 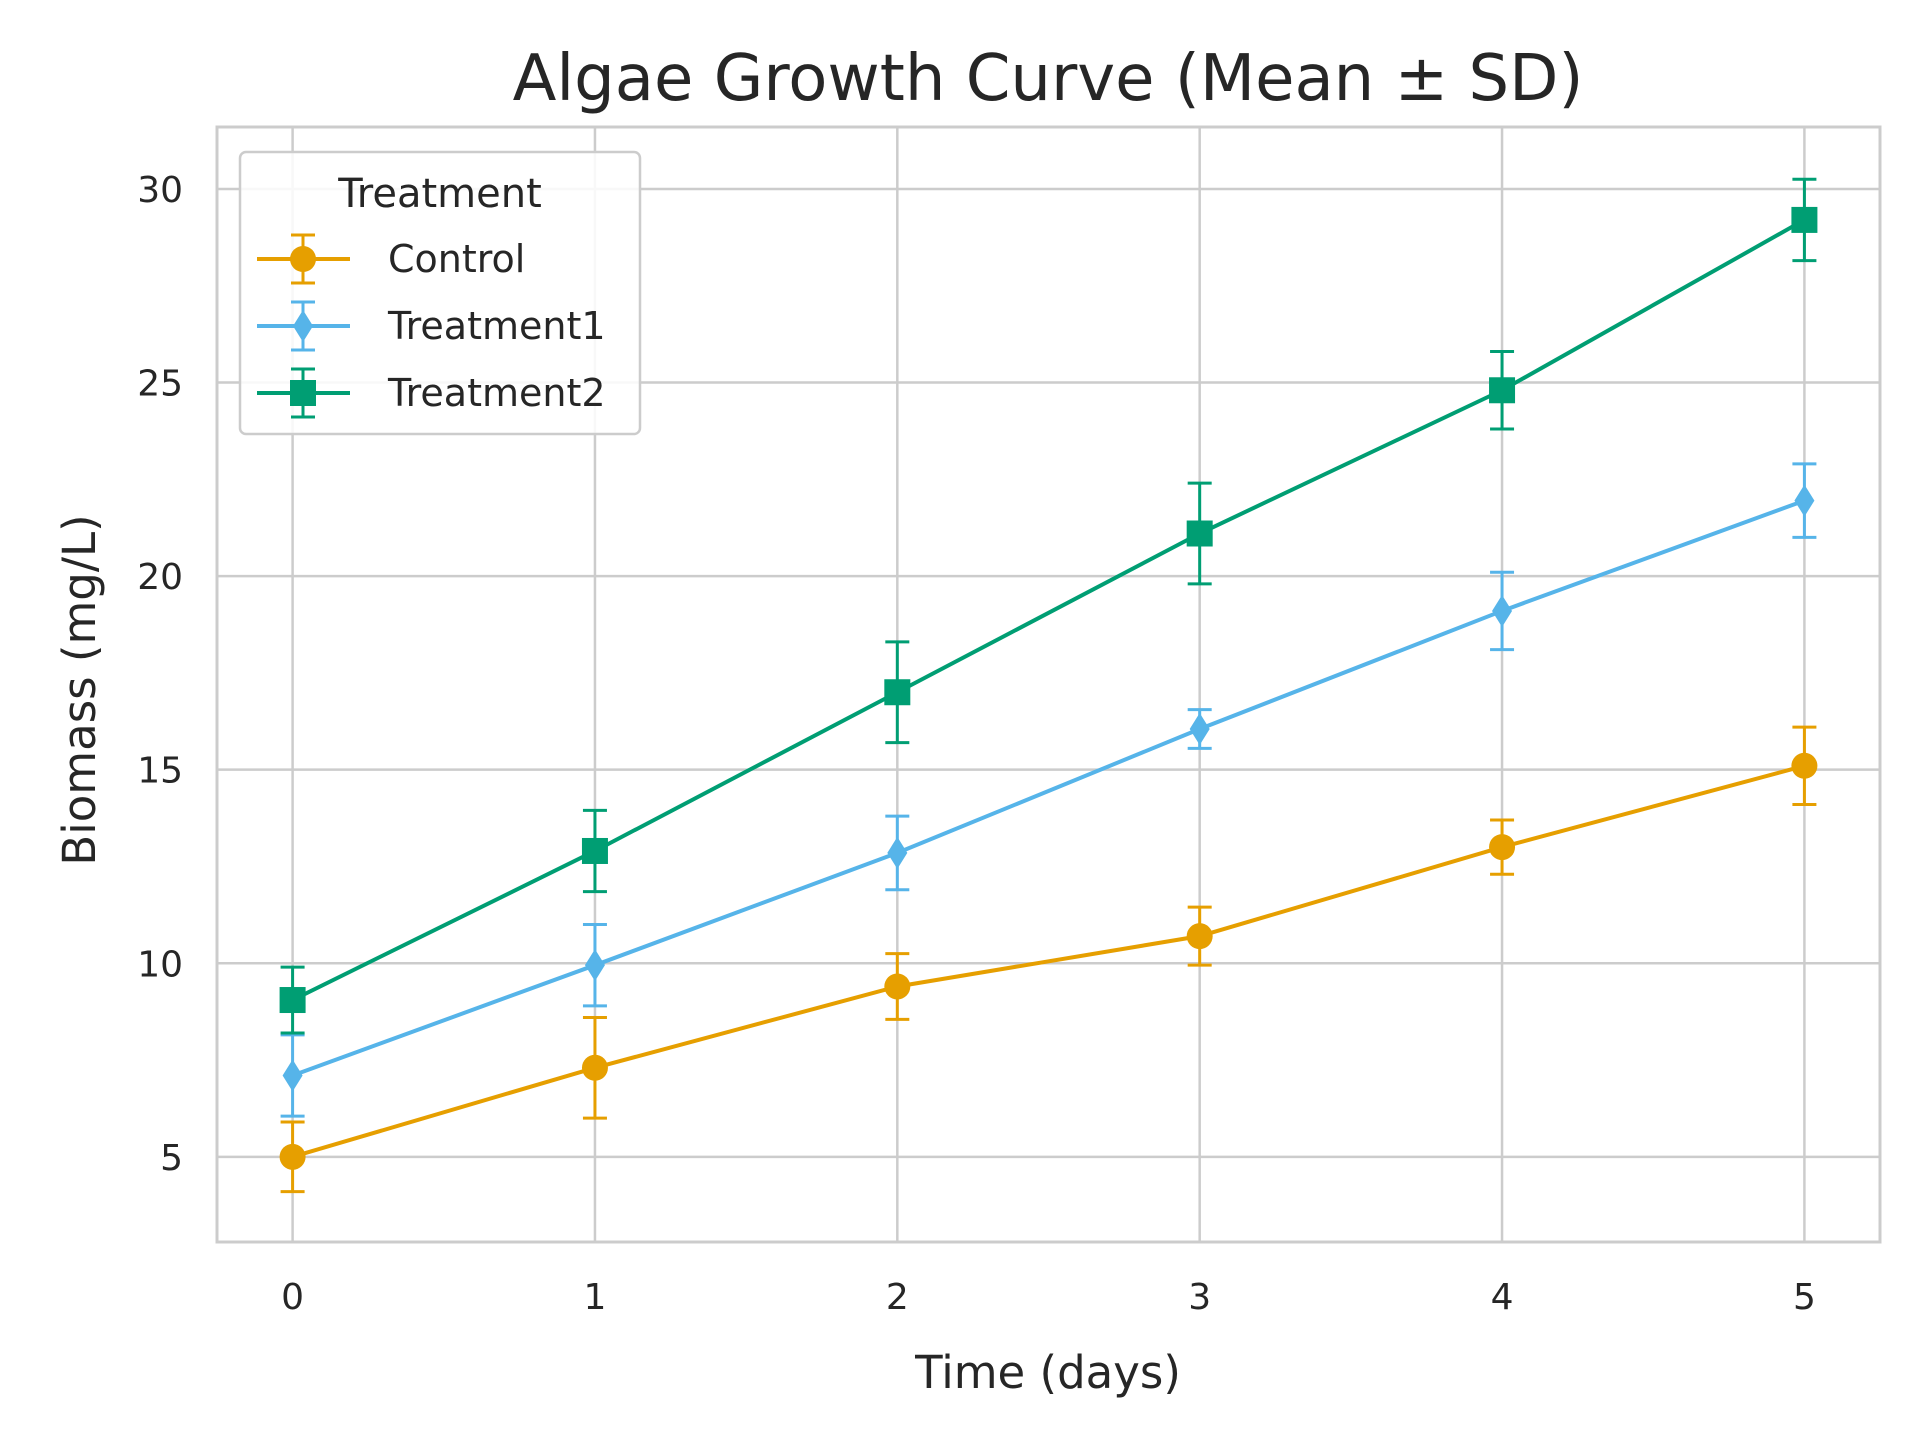 I want to click on chart-title: Algae Growth Curve (Mean ± SD), so click(x=1048, y=79).